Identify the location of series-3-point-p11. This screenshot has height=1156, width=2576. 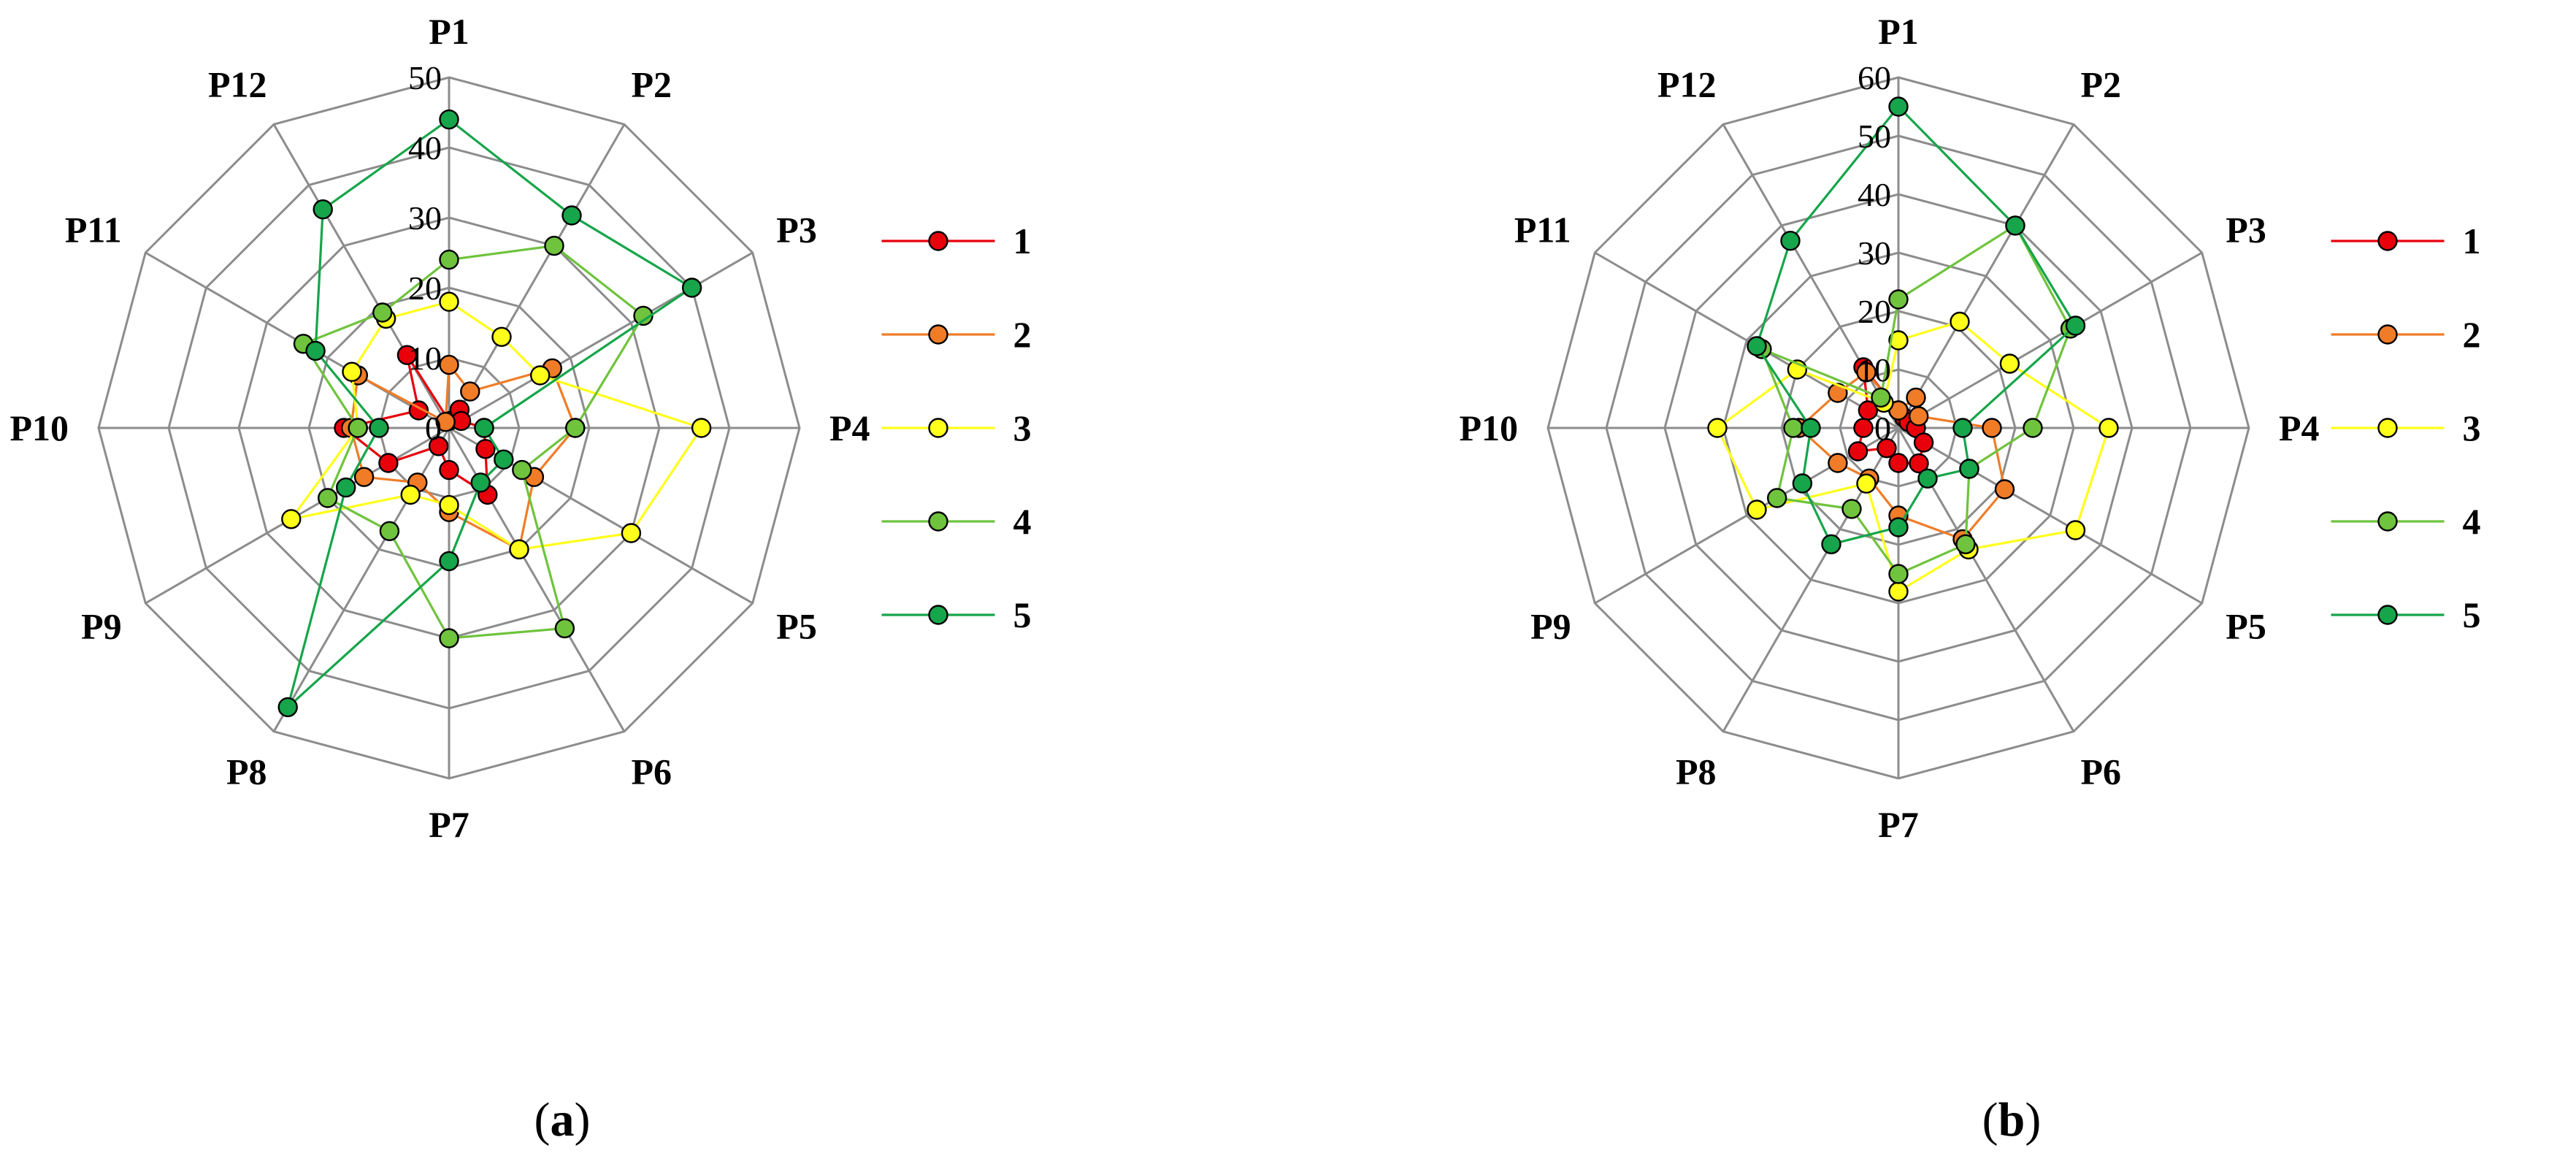
(352, 371).